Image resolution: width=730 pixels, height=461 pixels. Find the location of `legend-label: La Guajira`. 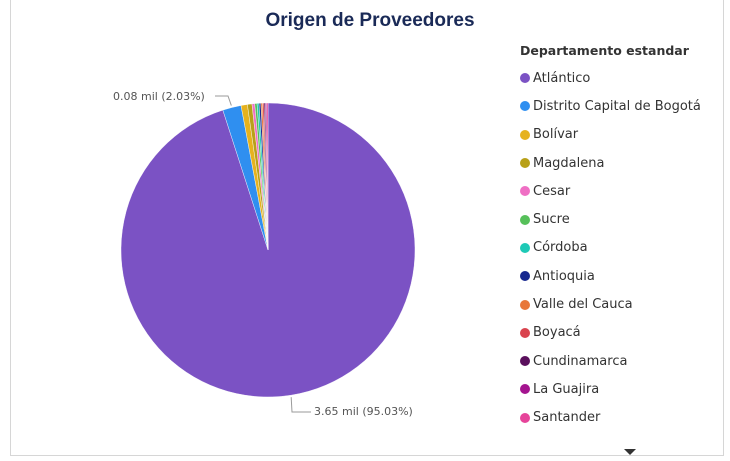

legend-label: La Guajira is located at coordinates (566, 389).